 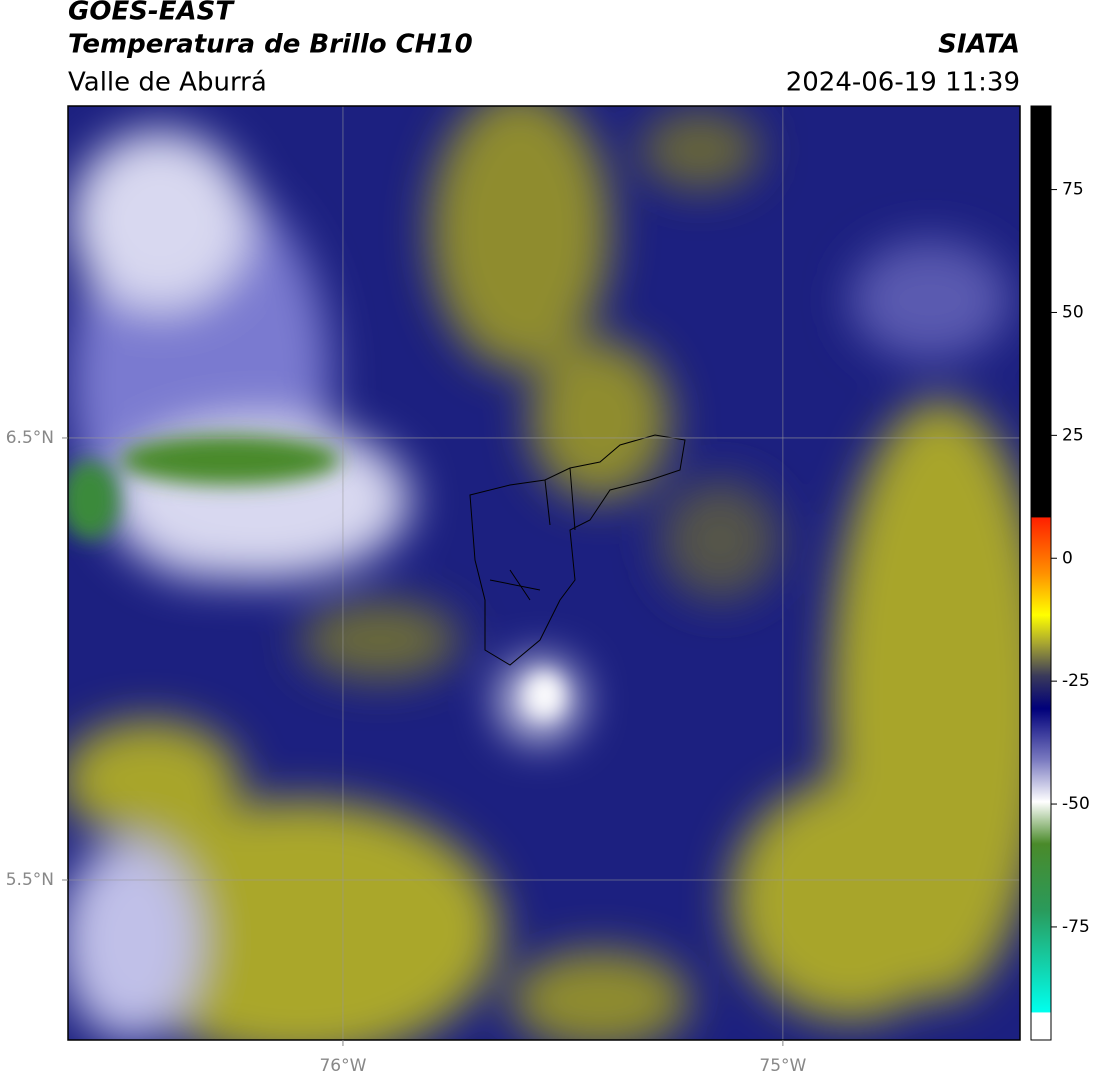 What do you see at coordinates (270, 45) in the screenshot?
I see `subtitle: Temperatura de Brillo CH10` at bounding box center [270, 45].